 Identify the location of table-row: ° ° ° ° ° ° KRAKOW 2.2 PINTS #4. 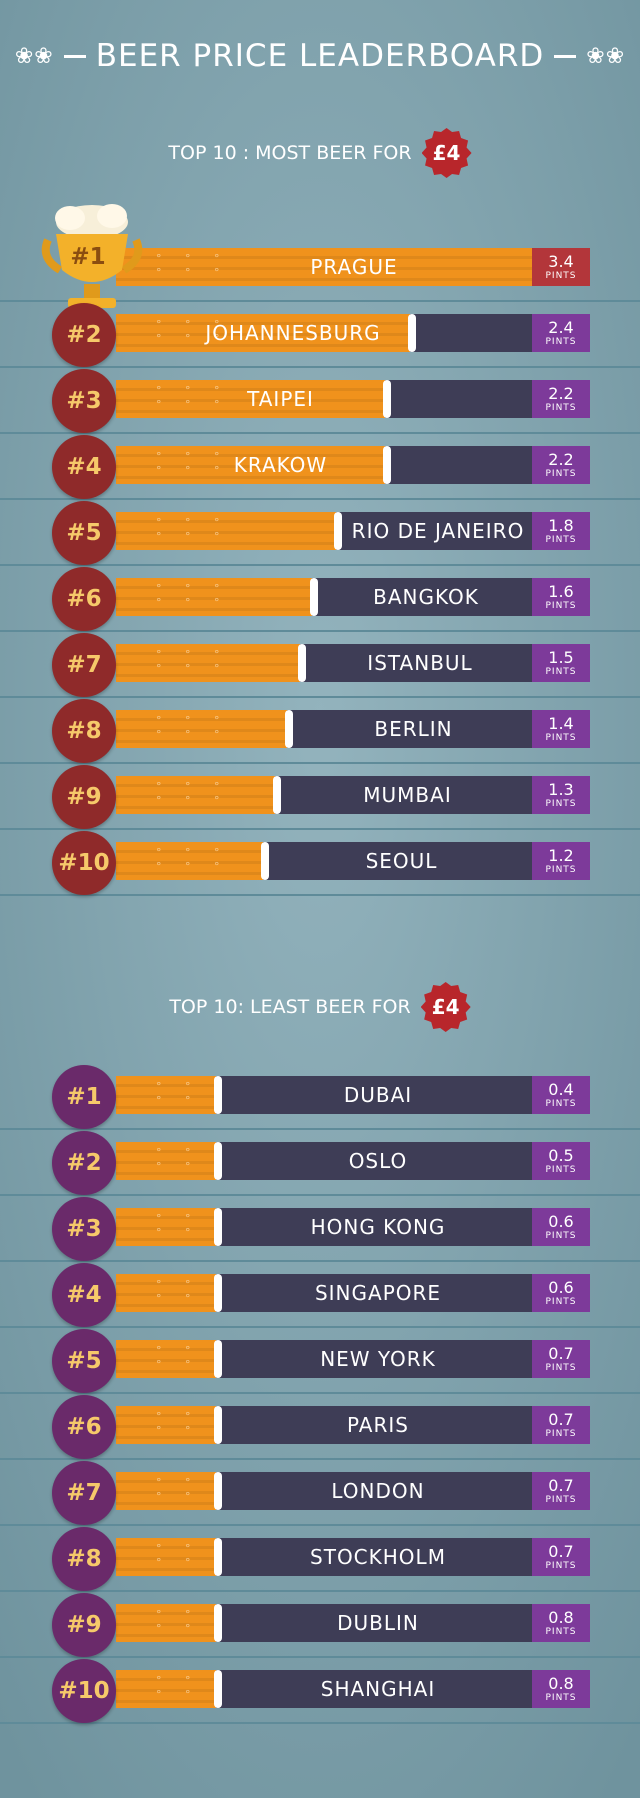
(320, 465).